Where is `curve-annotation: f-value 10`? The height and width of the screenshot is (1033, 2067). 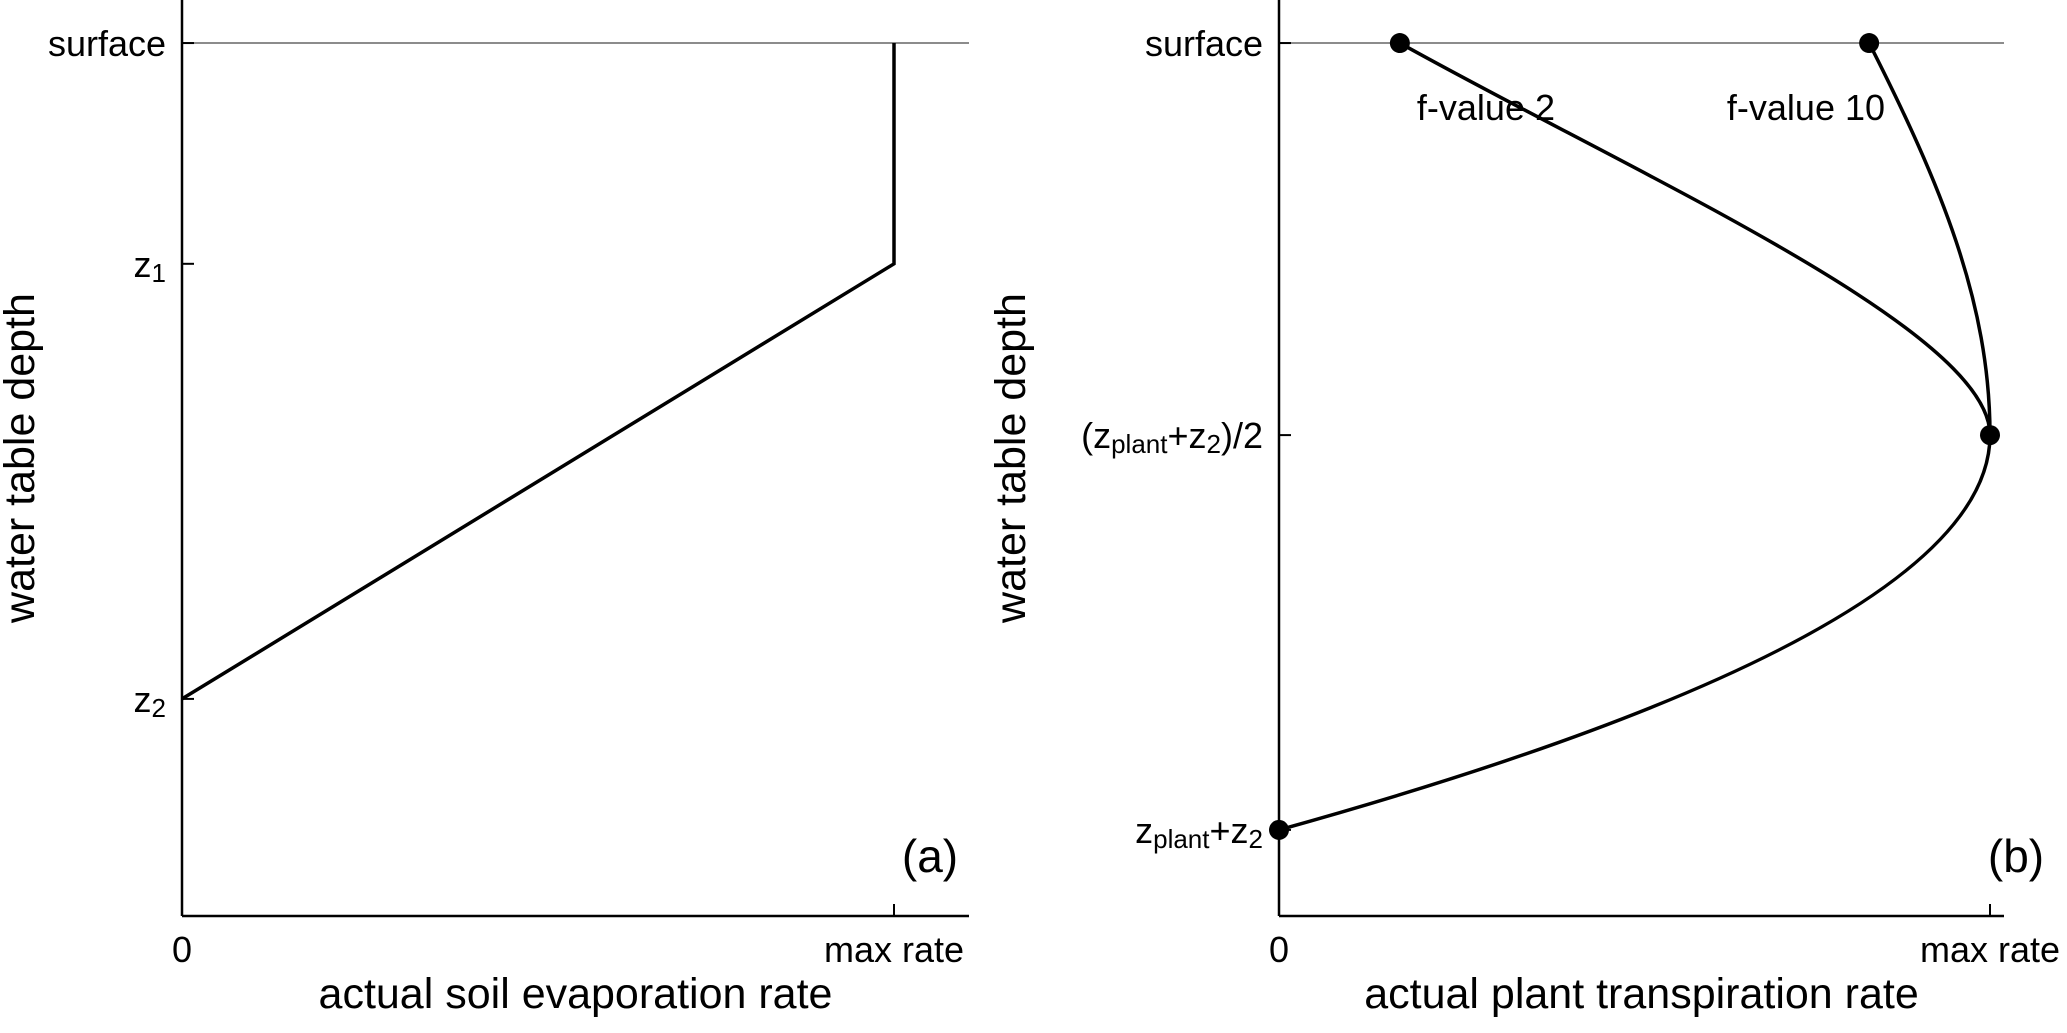 curve-annotation: f-value 10 is located at coordinates (1806, 107).